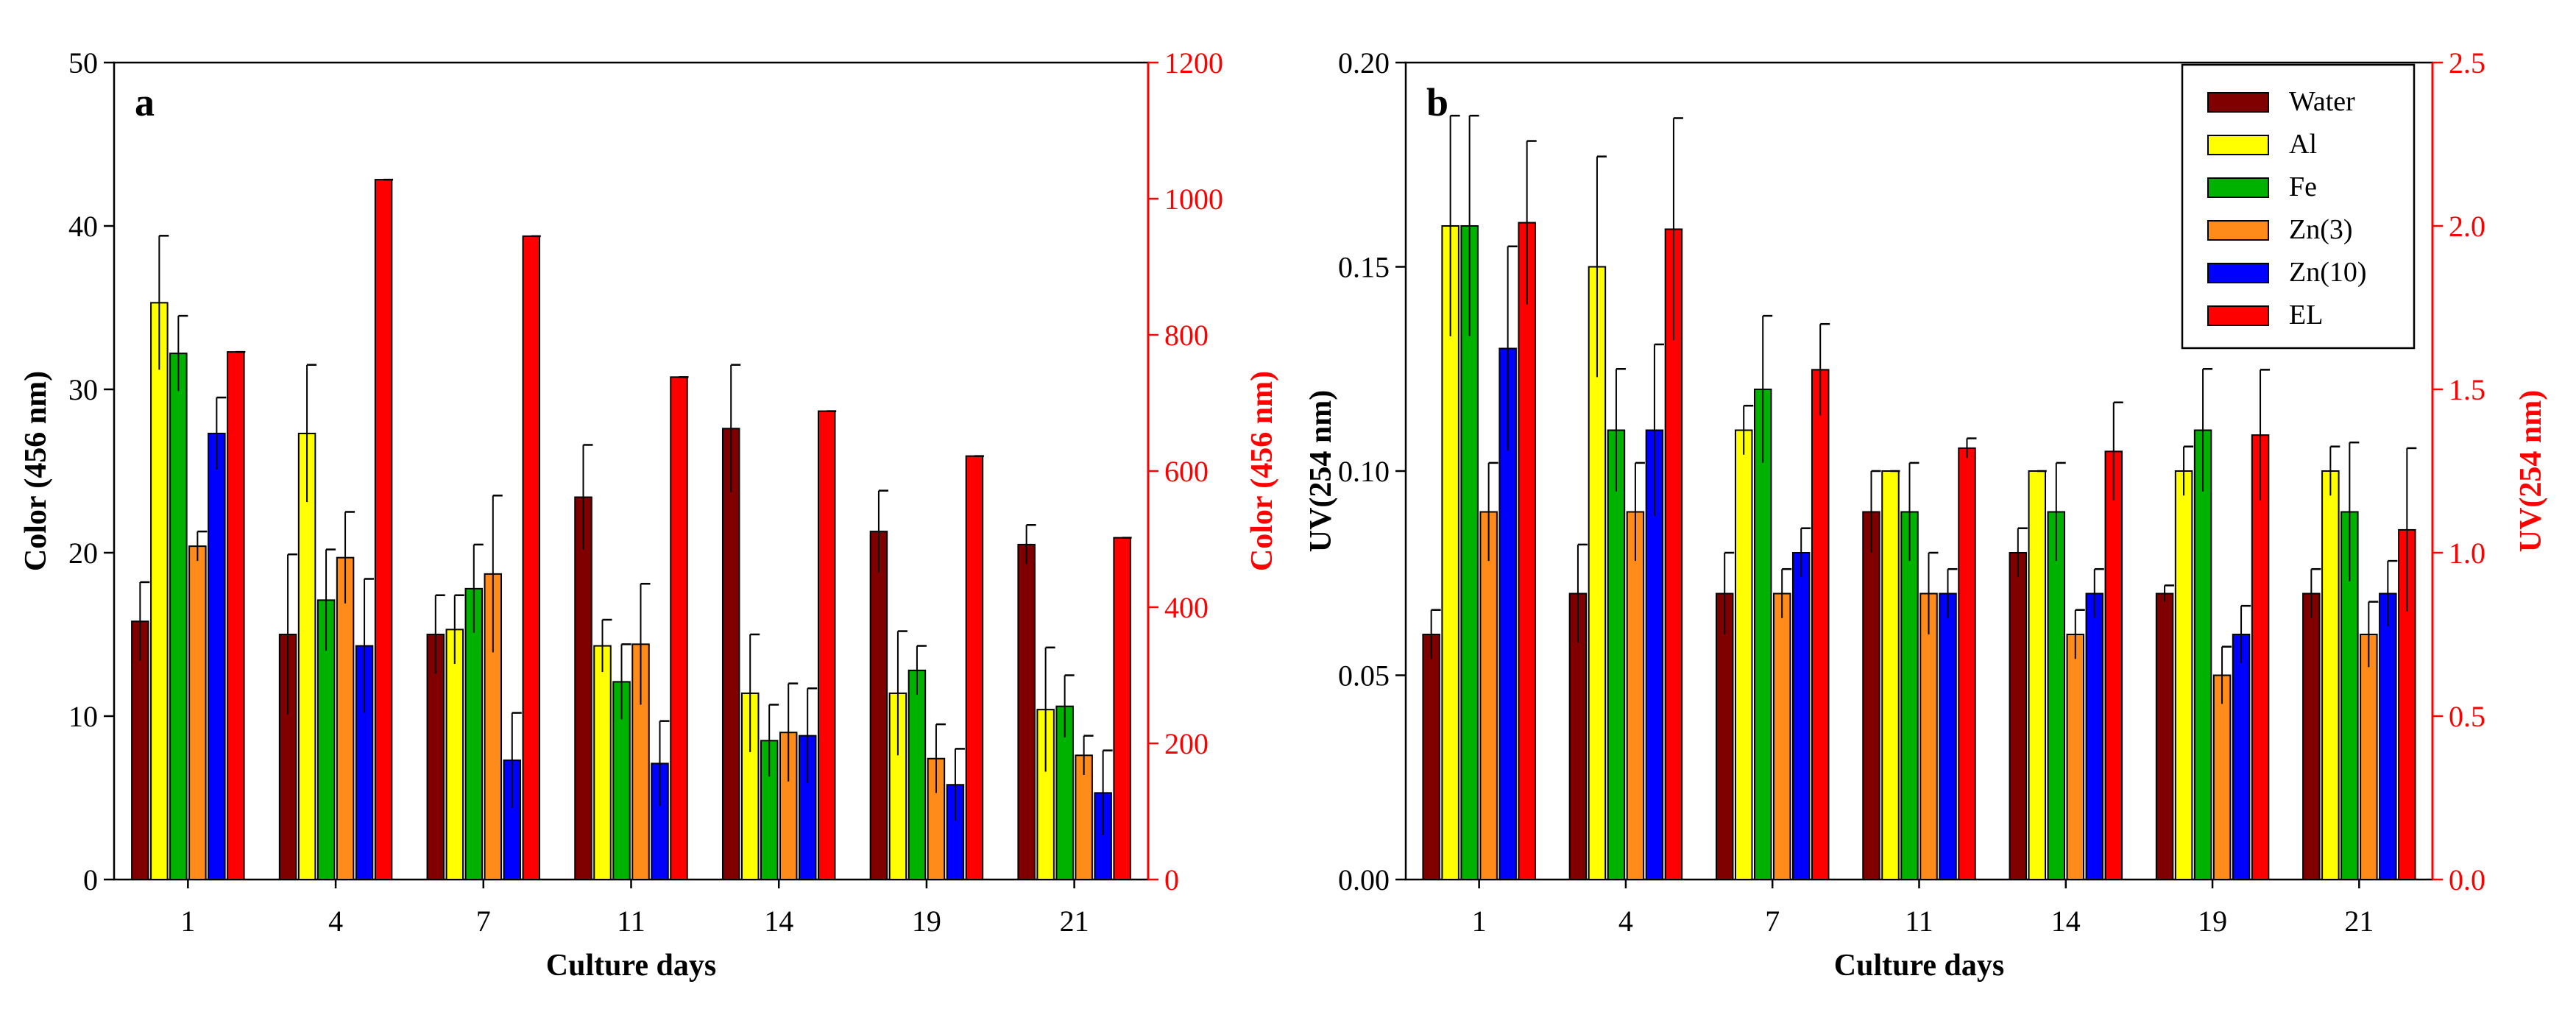  Describe the element at coordinates (1437, 102) in the screenshot. I see `panel-label: b` at that location.